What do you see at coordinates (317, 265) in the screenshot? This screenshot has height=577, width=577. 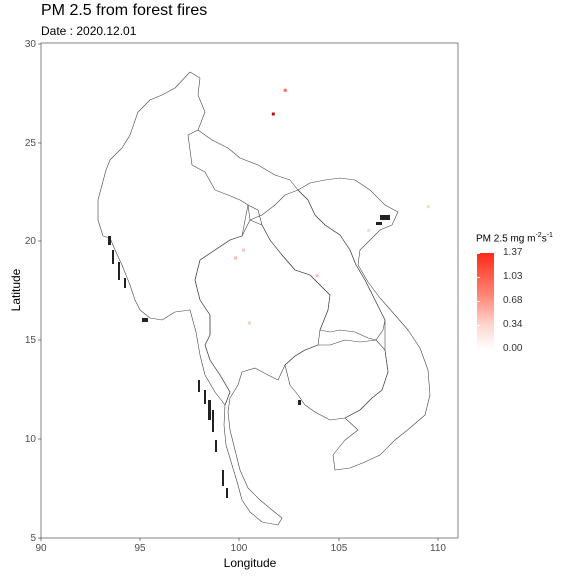 I see `laos-outline` at bounding box center [317, 265].